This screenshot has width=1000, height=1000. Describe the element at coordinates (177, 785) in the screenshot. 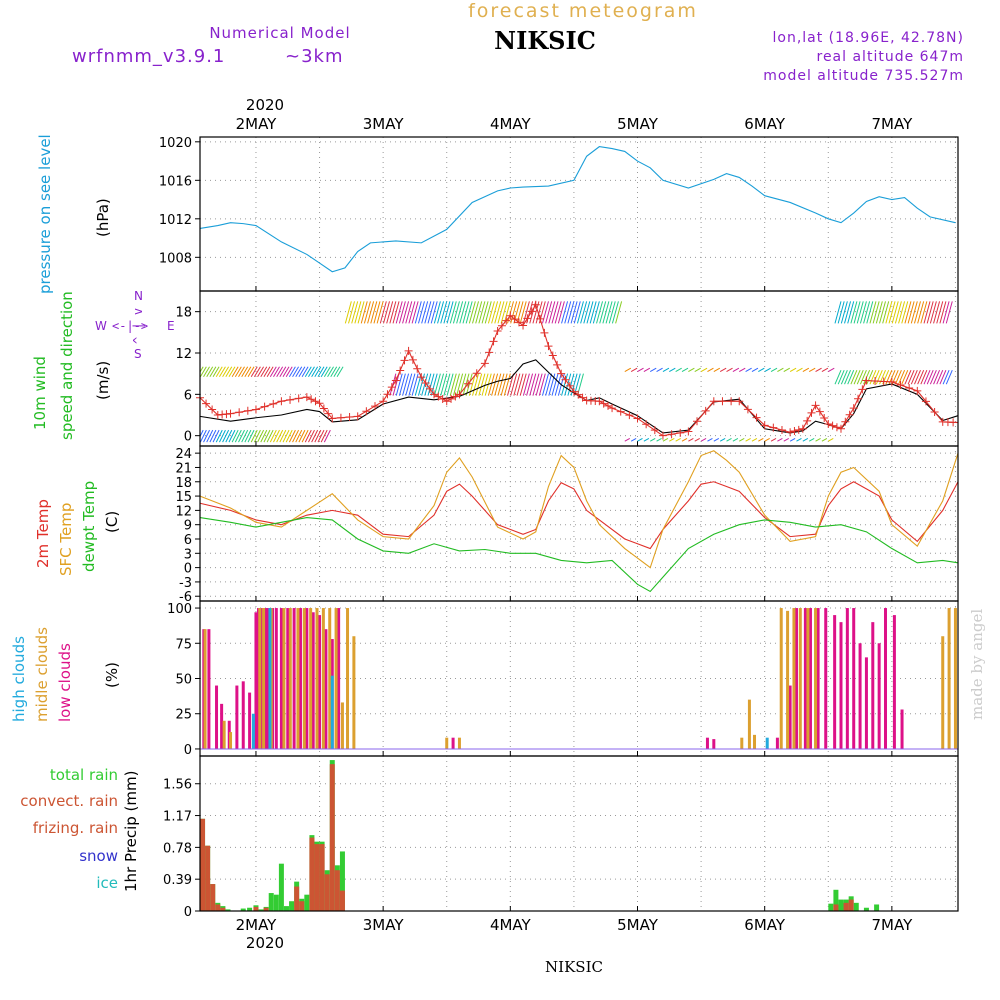

I see `y-tick-label: 1.56` at that location.